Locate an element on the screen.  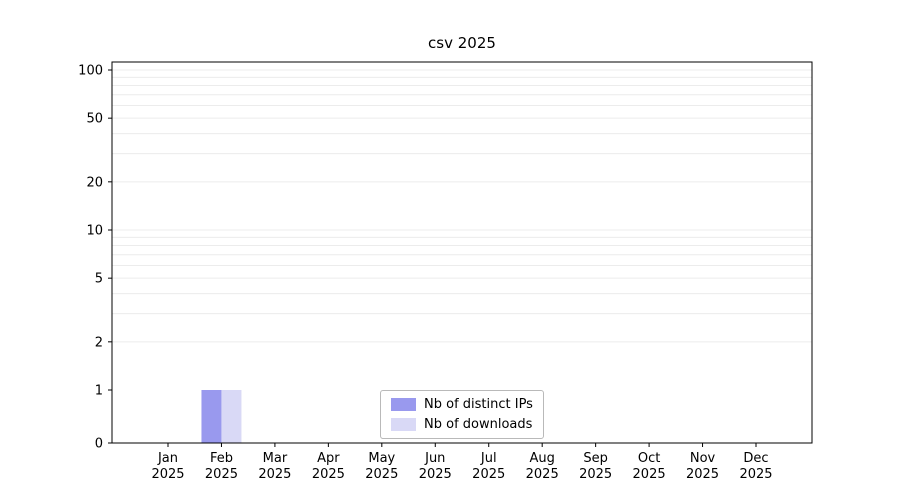
x-tick-label-month: Jul is located at coordinates (488, 458).